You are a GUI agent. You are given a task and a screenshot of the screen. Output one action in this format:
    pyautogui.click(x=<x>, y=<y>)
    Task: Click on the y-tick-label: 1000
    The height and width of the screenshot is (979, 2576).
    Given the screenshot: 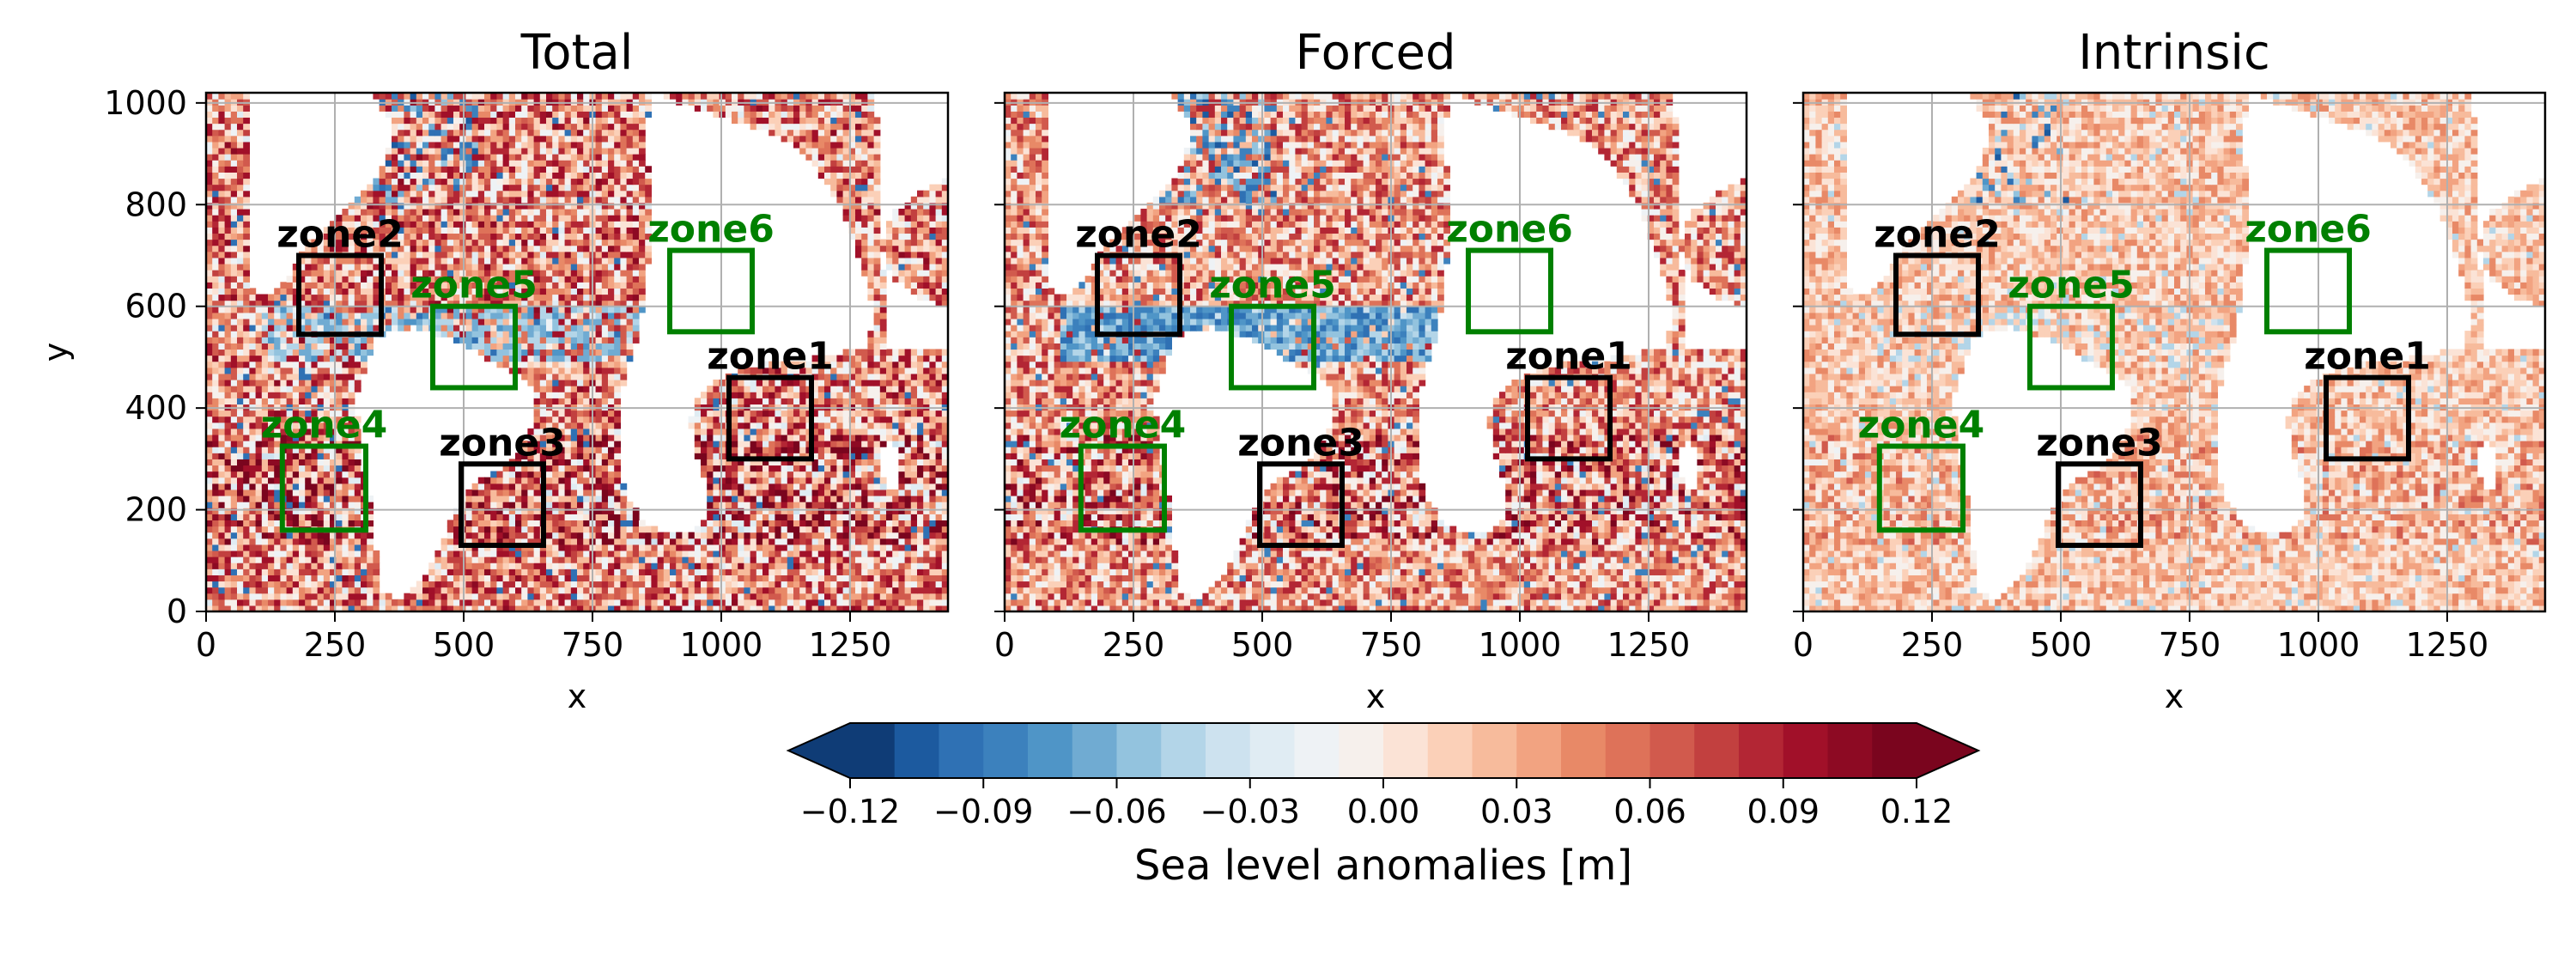 What is the action you would take?
    pyautogui.click(x=145, y=103)
    